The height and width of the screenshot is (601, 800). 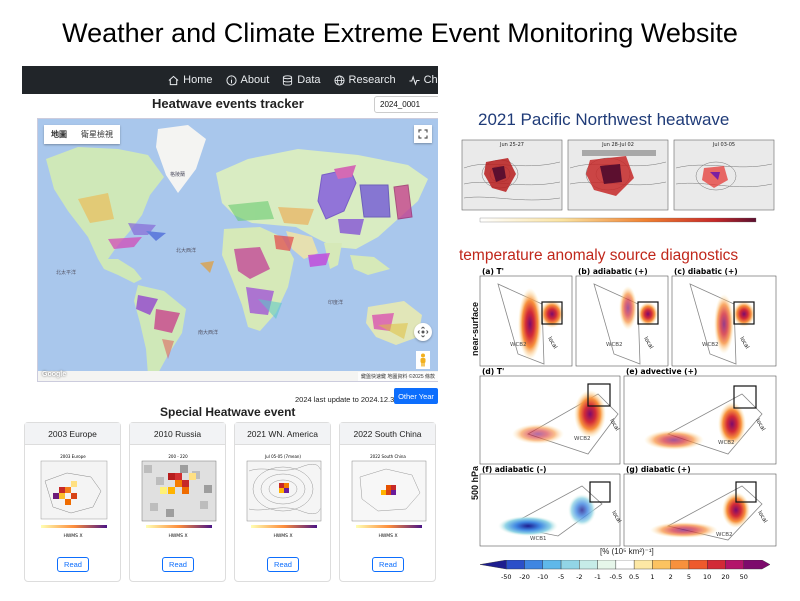 What do you see at coordinates (550, 416) in the screenshot?
I see `diag-panel-d: (d) T' local WCB2` at bounding box center [550, 416].